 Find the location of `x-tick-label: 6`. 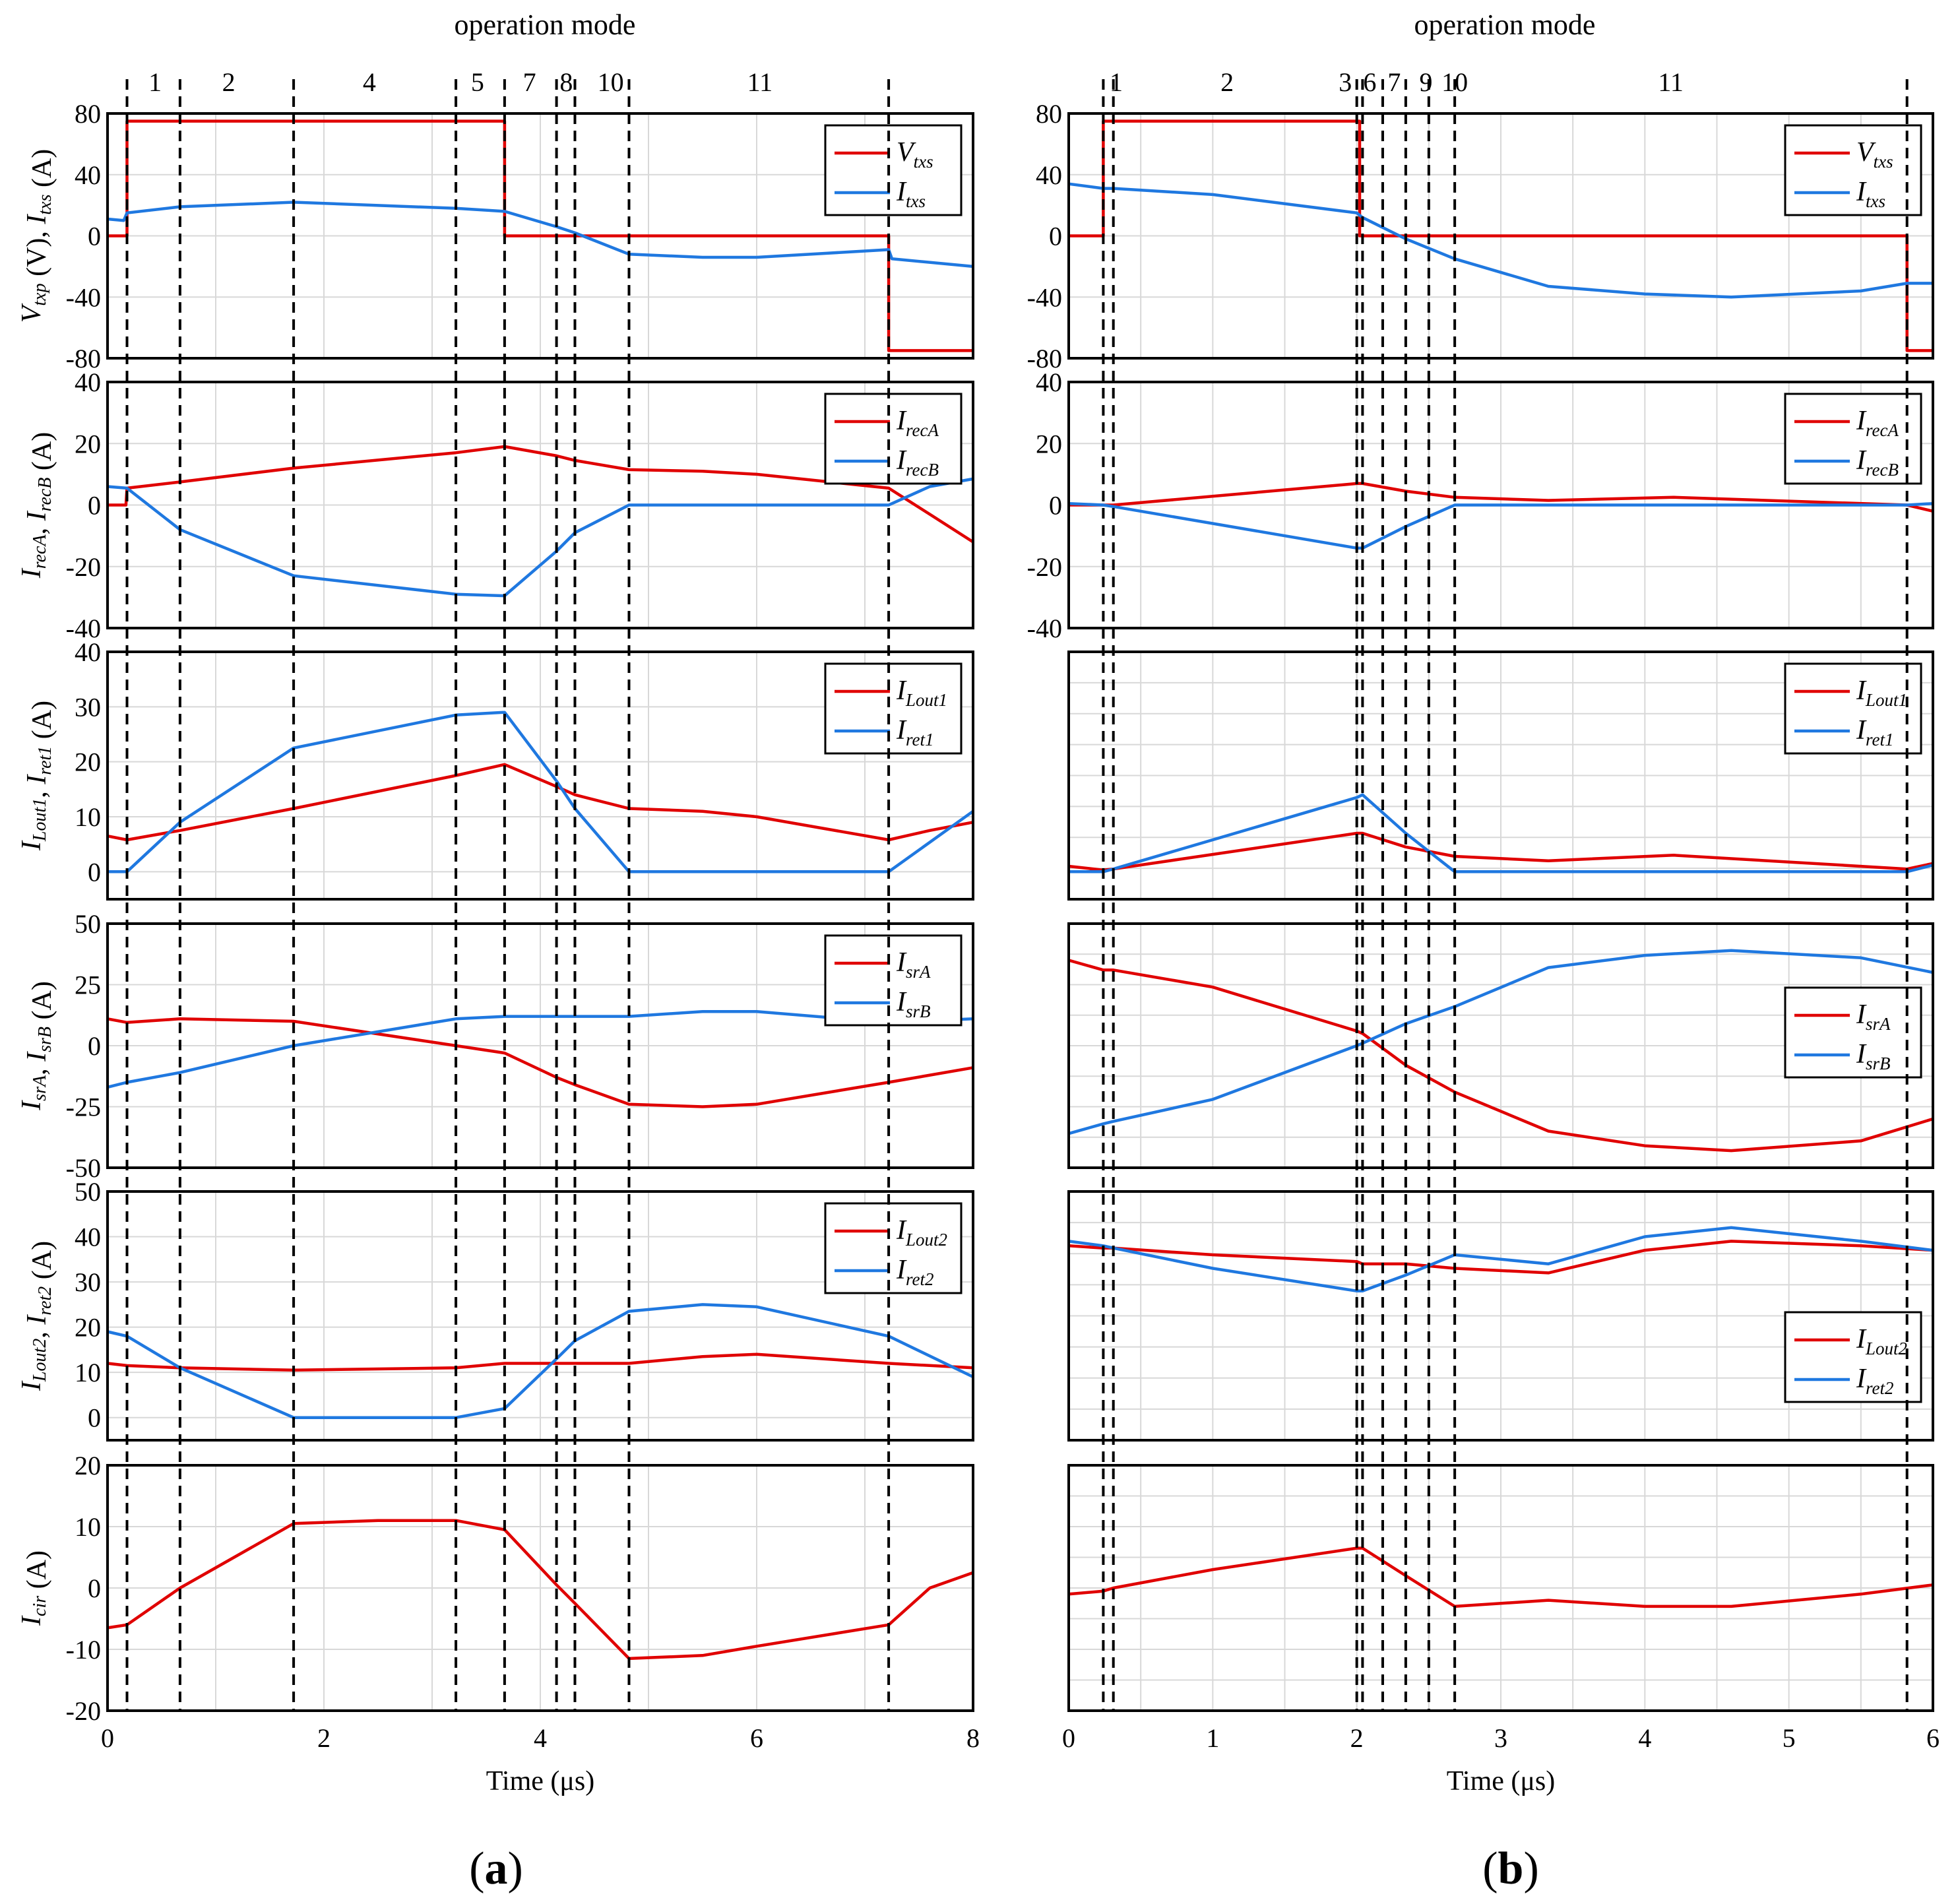

x-tick-label: 6 is located at coordinates (756, 1738).